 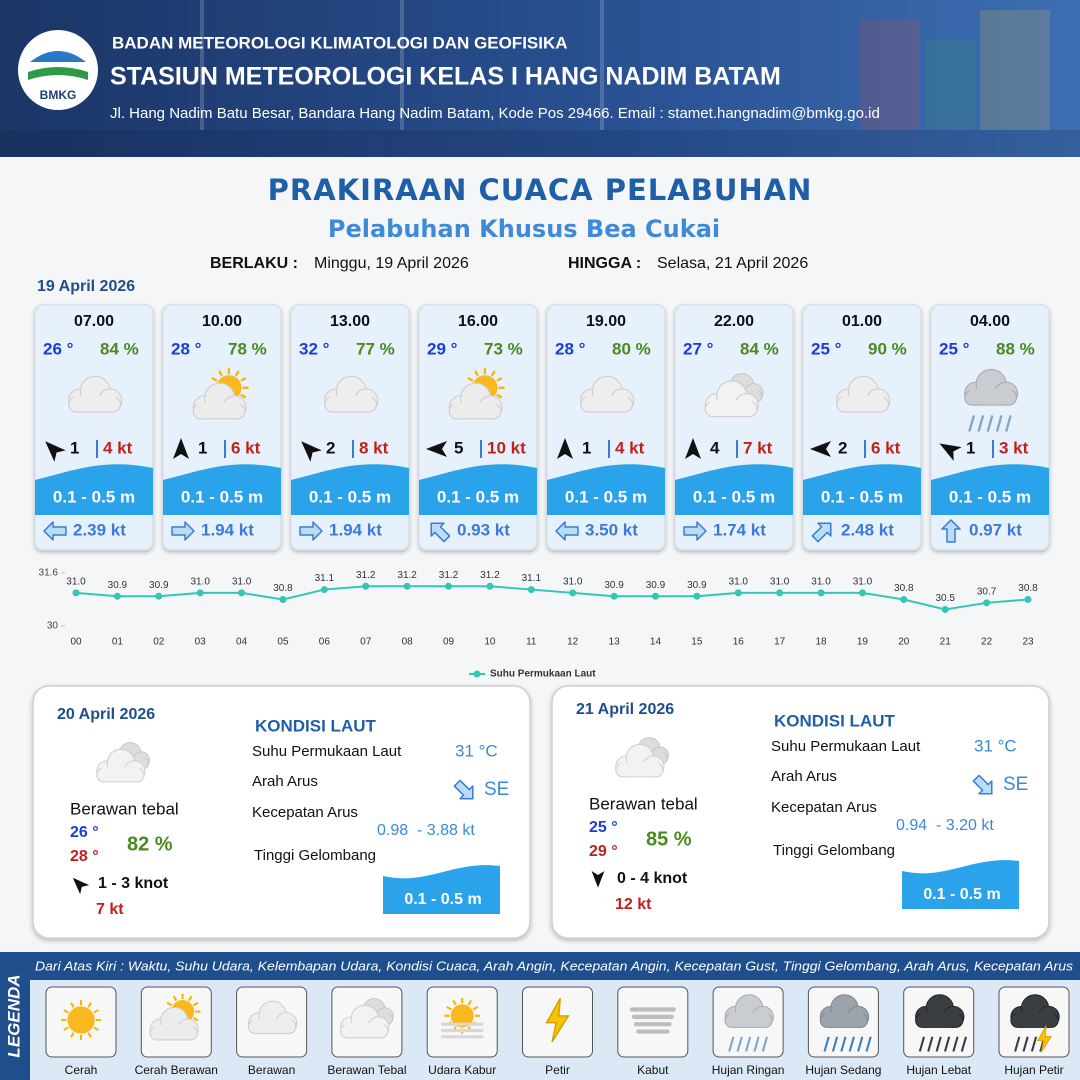 What do you see at coordinates (408, 642) in the screenshot?
I see `x-tick-label: 08` at bounding box center [408, 642].